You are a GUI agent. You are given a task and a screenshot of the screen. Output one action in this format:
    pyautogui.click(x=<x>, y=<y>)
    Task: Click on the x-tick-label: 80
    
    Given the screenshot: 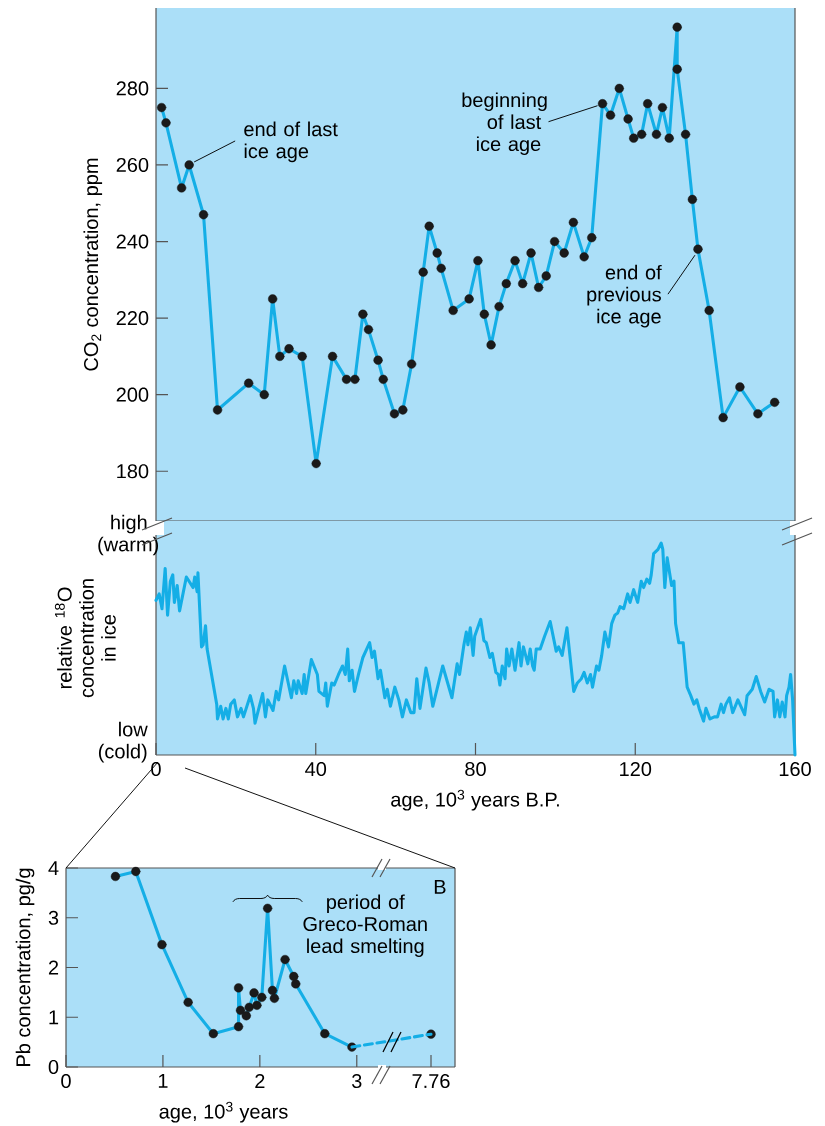 What is the action you would take?
    pyautogui.click(x=475, y=769)
    